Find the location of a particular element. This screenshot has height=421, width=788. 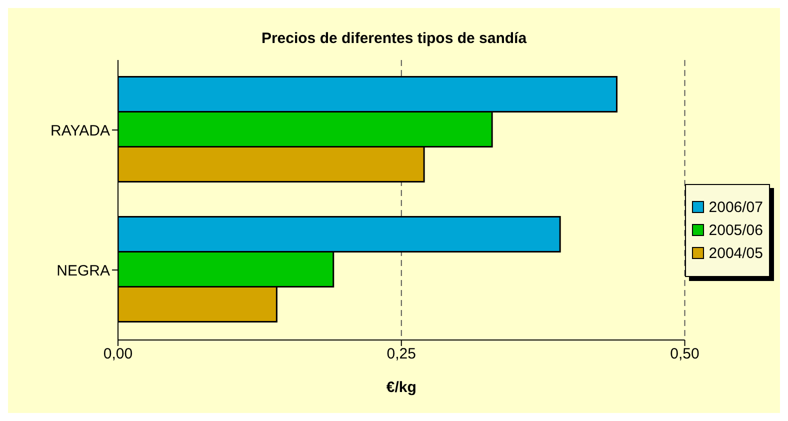

chart-title: Precios de diferentes tipos de sandía is located at coordinates (394, 39).